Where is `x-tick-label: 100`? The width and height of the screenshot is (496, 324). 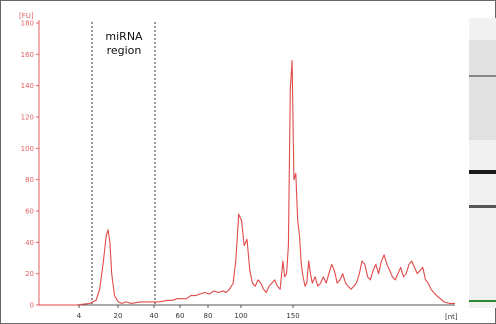
x-tick-label: 100 is located at coordinates (240, 316).